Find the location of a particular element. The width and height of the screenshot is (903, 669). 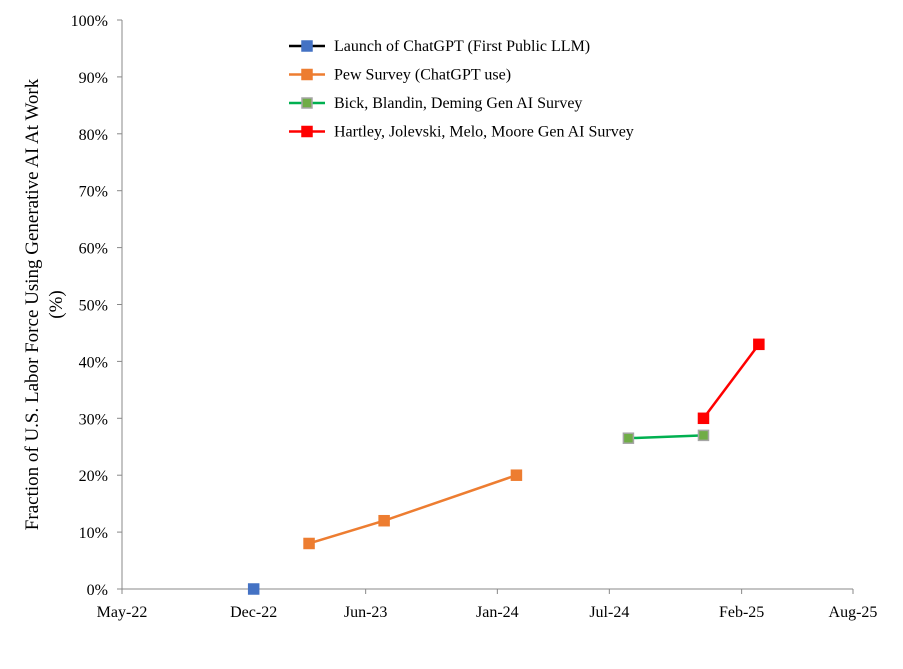

x-tick-label: Jul-24 is located at coordinates (609, 612).